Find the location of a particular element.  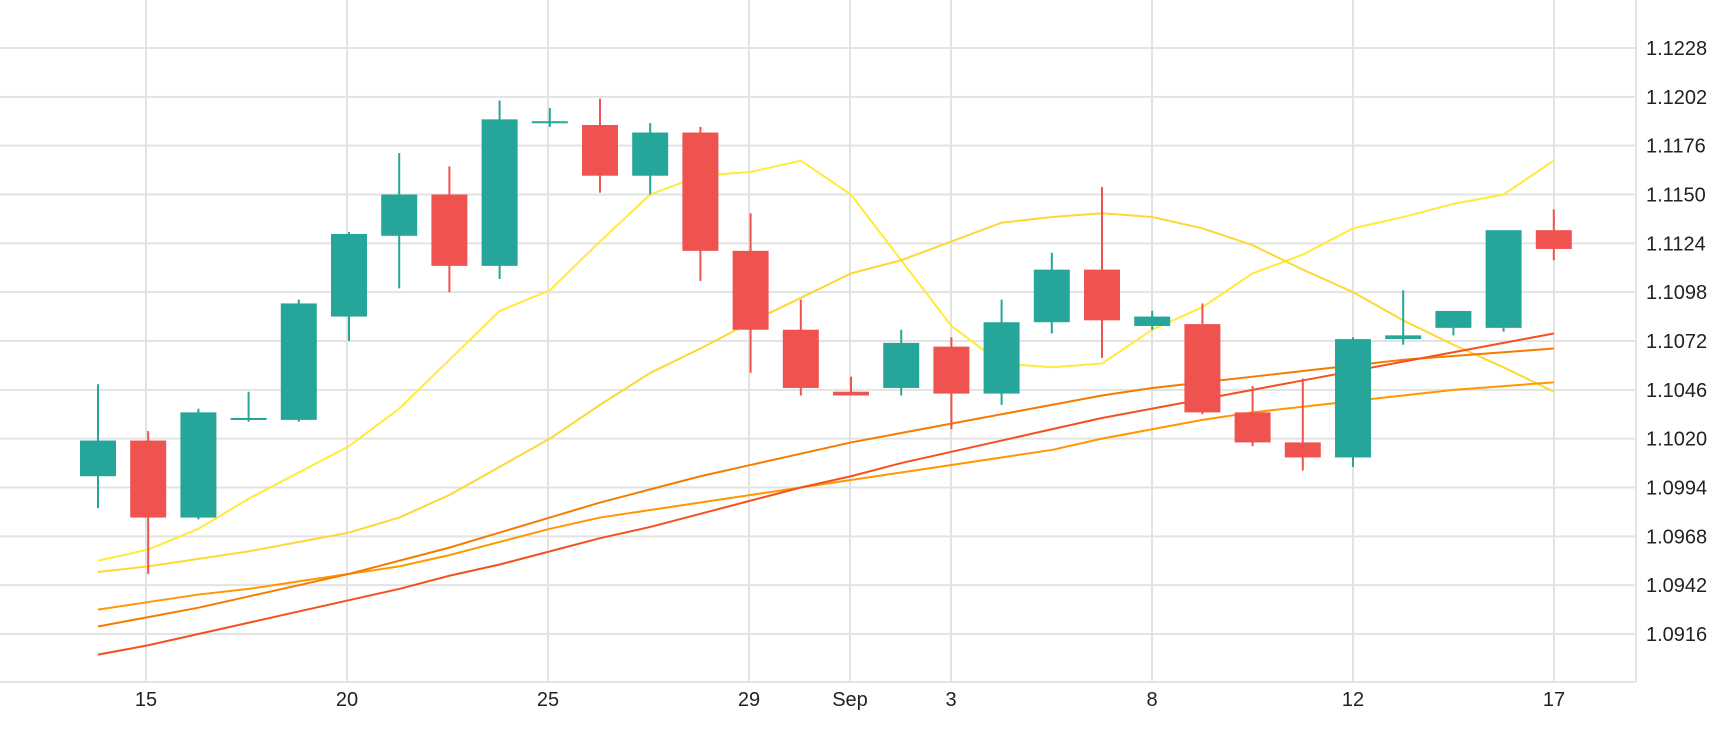

x-tick-label: 12 is located at coordinates (1353, 700).